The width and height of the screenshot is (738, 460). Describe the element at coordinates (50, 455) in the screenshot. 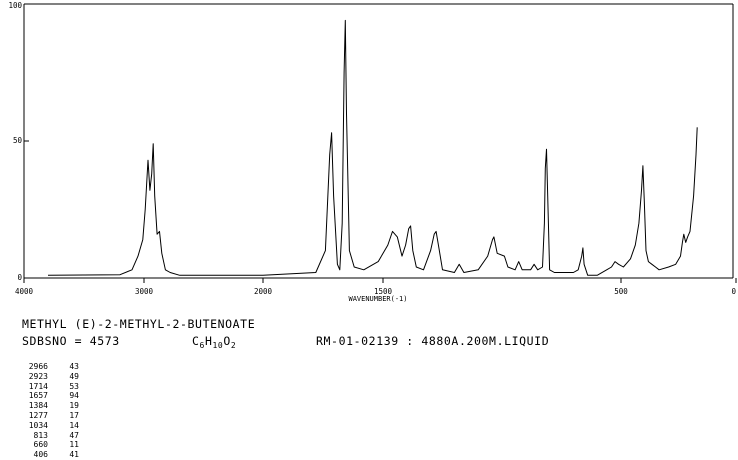

I see `peak-table-row: 406 41` at that location.